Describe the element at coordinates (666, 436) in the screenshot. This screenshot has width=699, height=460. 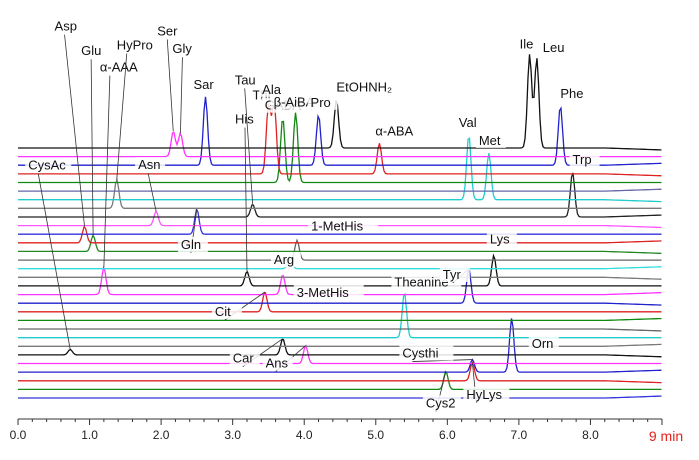
I see `x-unit-label: 9 min` at that location.